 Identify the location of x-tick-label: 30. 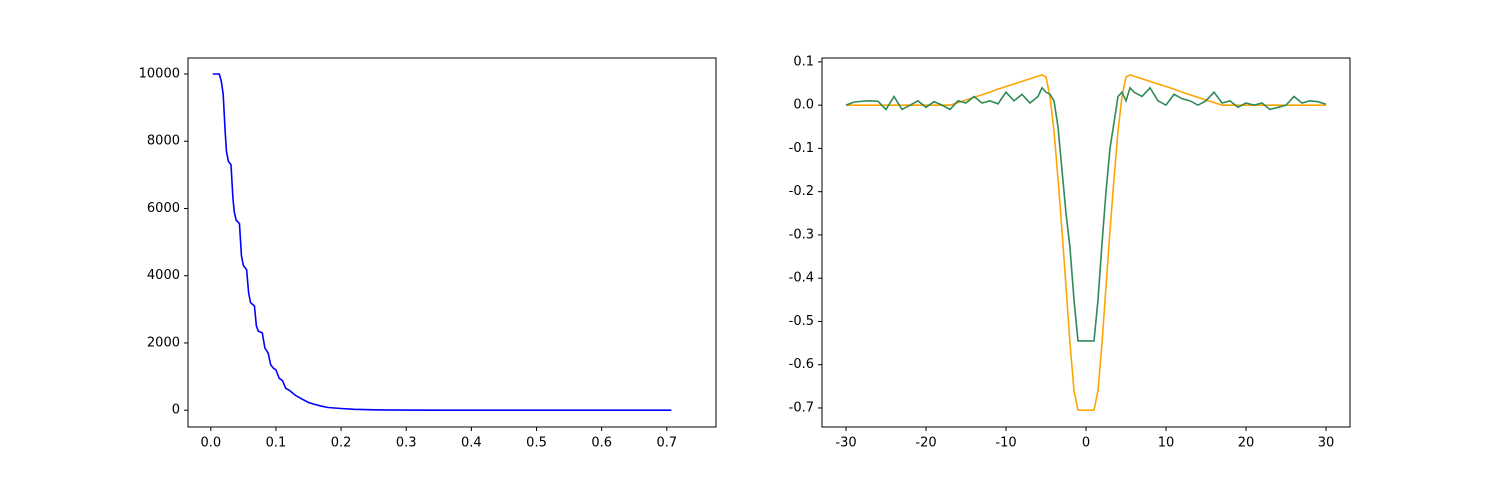
(1326, 443).